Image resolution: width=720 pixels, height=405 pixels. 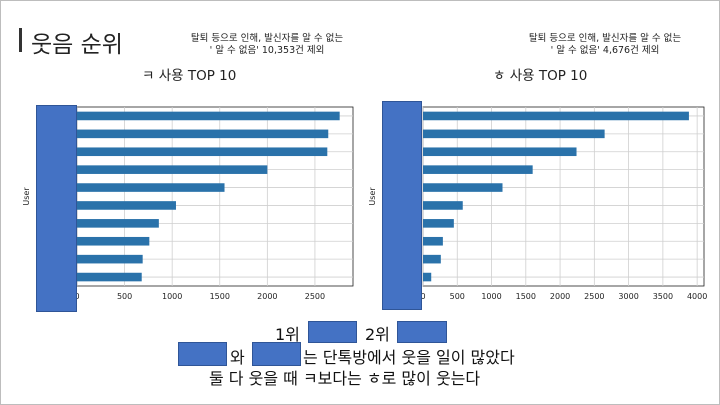 I want to click on rank-2-label: 2위, so click(x=377, y=334).